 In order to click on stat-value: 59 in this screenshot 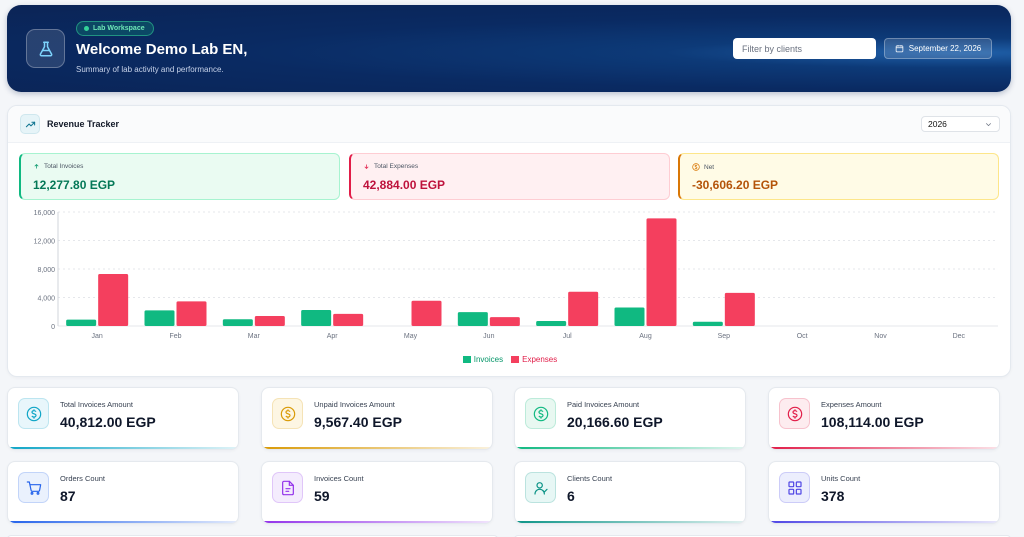, I will do `click(322, 496)`.